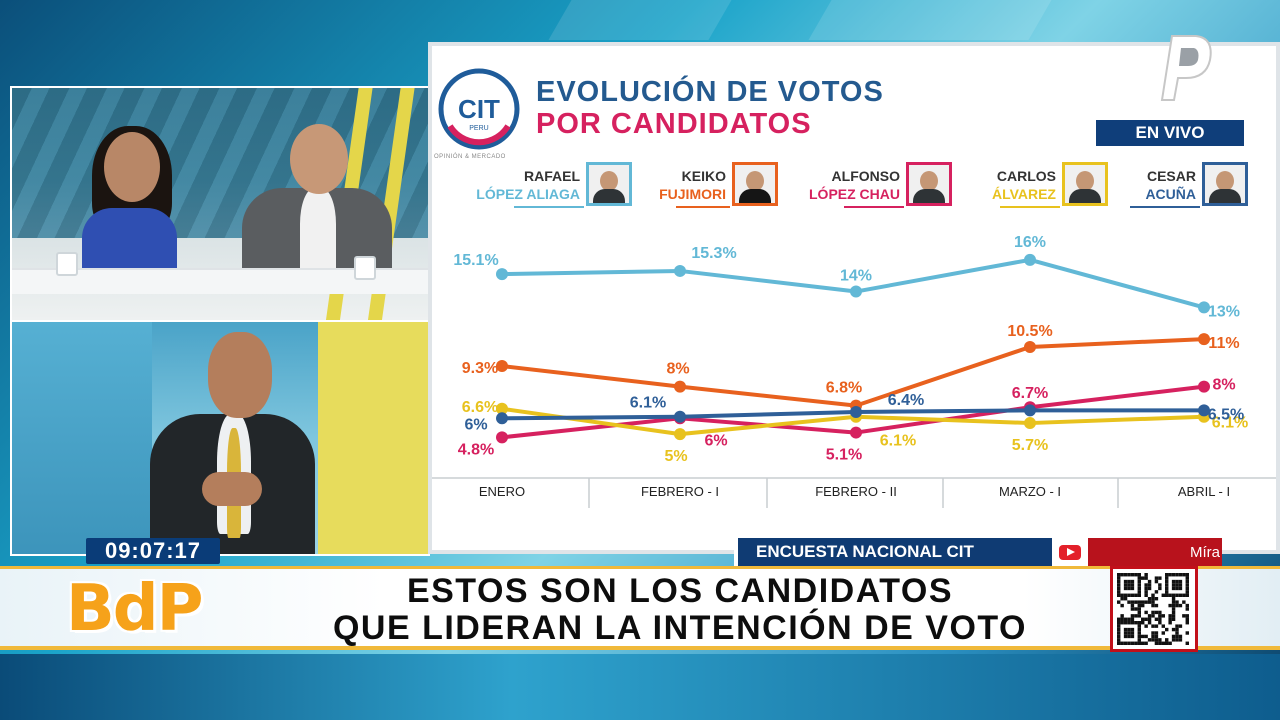 This screenshot has height=720, width=1280. What do you see at coordinates (480, 407) in the screenshot?
I see `data-label: 6.6%` at bounding box center [480, 407].